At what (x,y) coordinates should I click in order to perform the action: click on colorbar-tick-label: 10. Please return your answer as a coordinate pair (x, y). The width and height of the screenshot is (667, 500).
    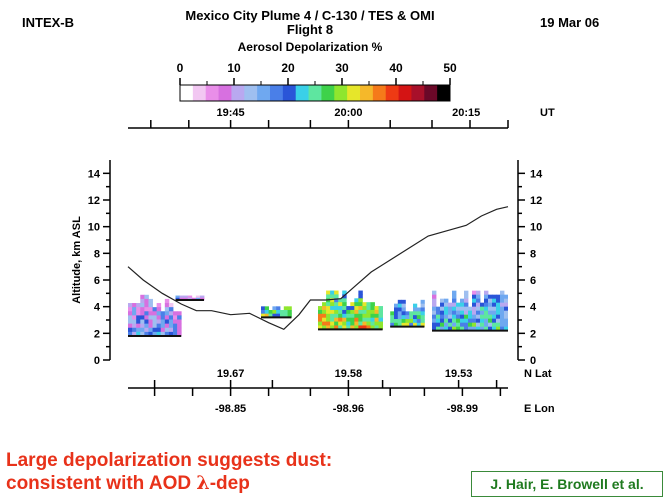
    Looking at the image, I should click on (234, 68).